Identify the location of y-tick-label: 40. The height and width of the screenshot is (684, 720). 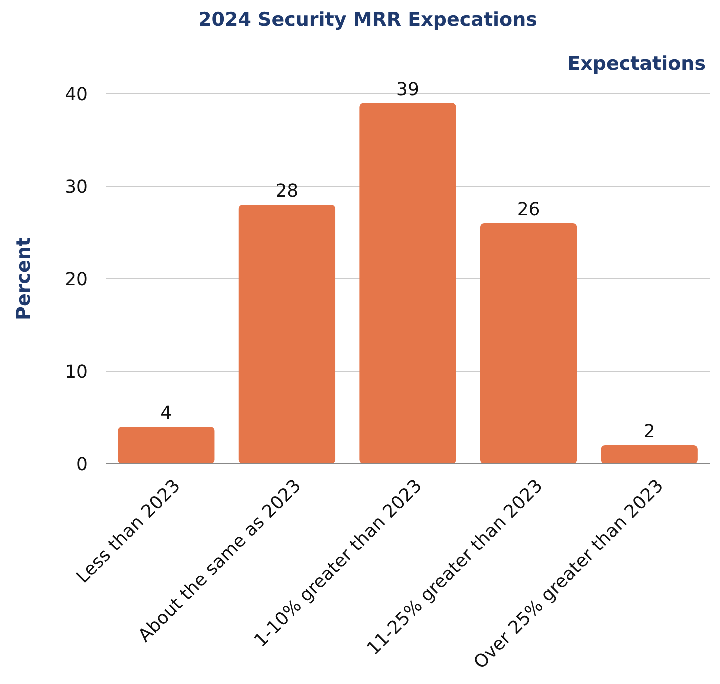
(76, 95).